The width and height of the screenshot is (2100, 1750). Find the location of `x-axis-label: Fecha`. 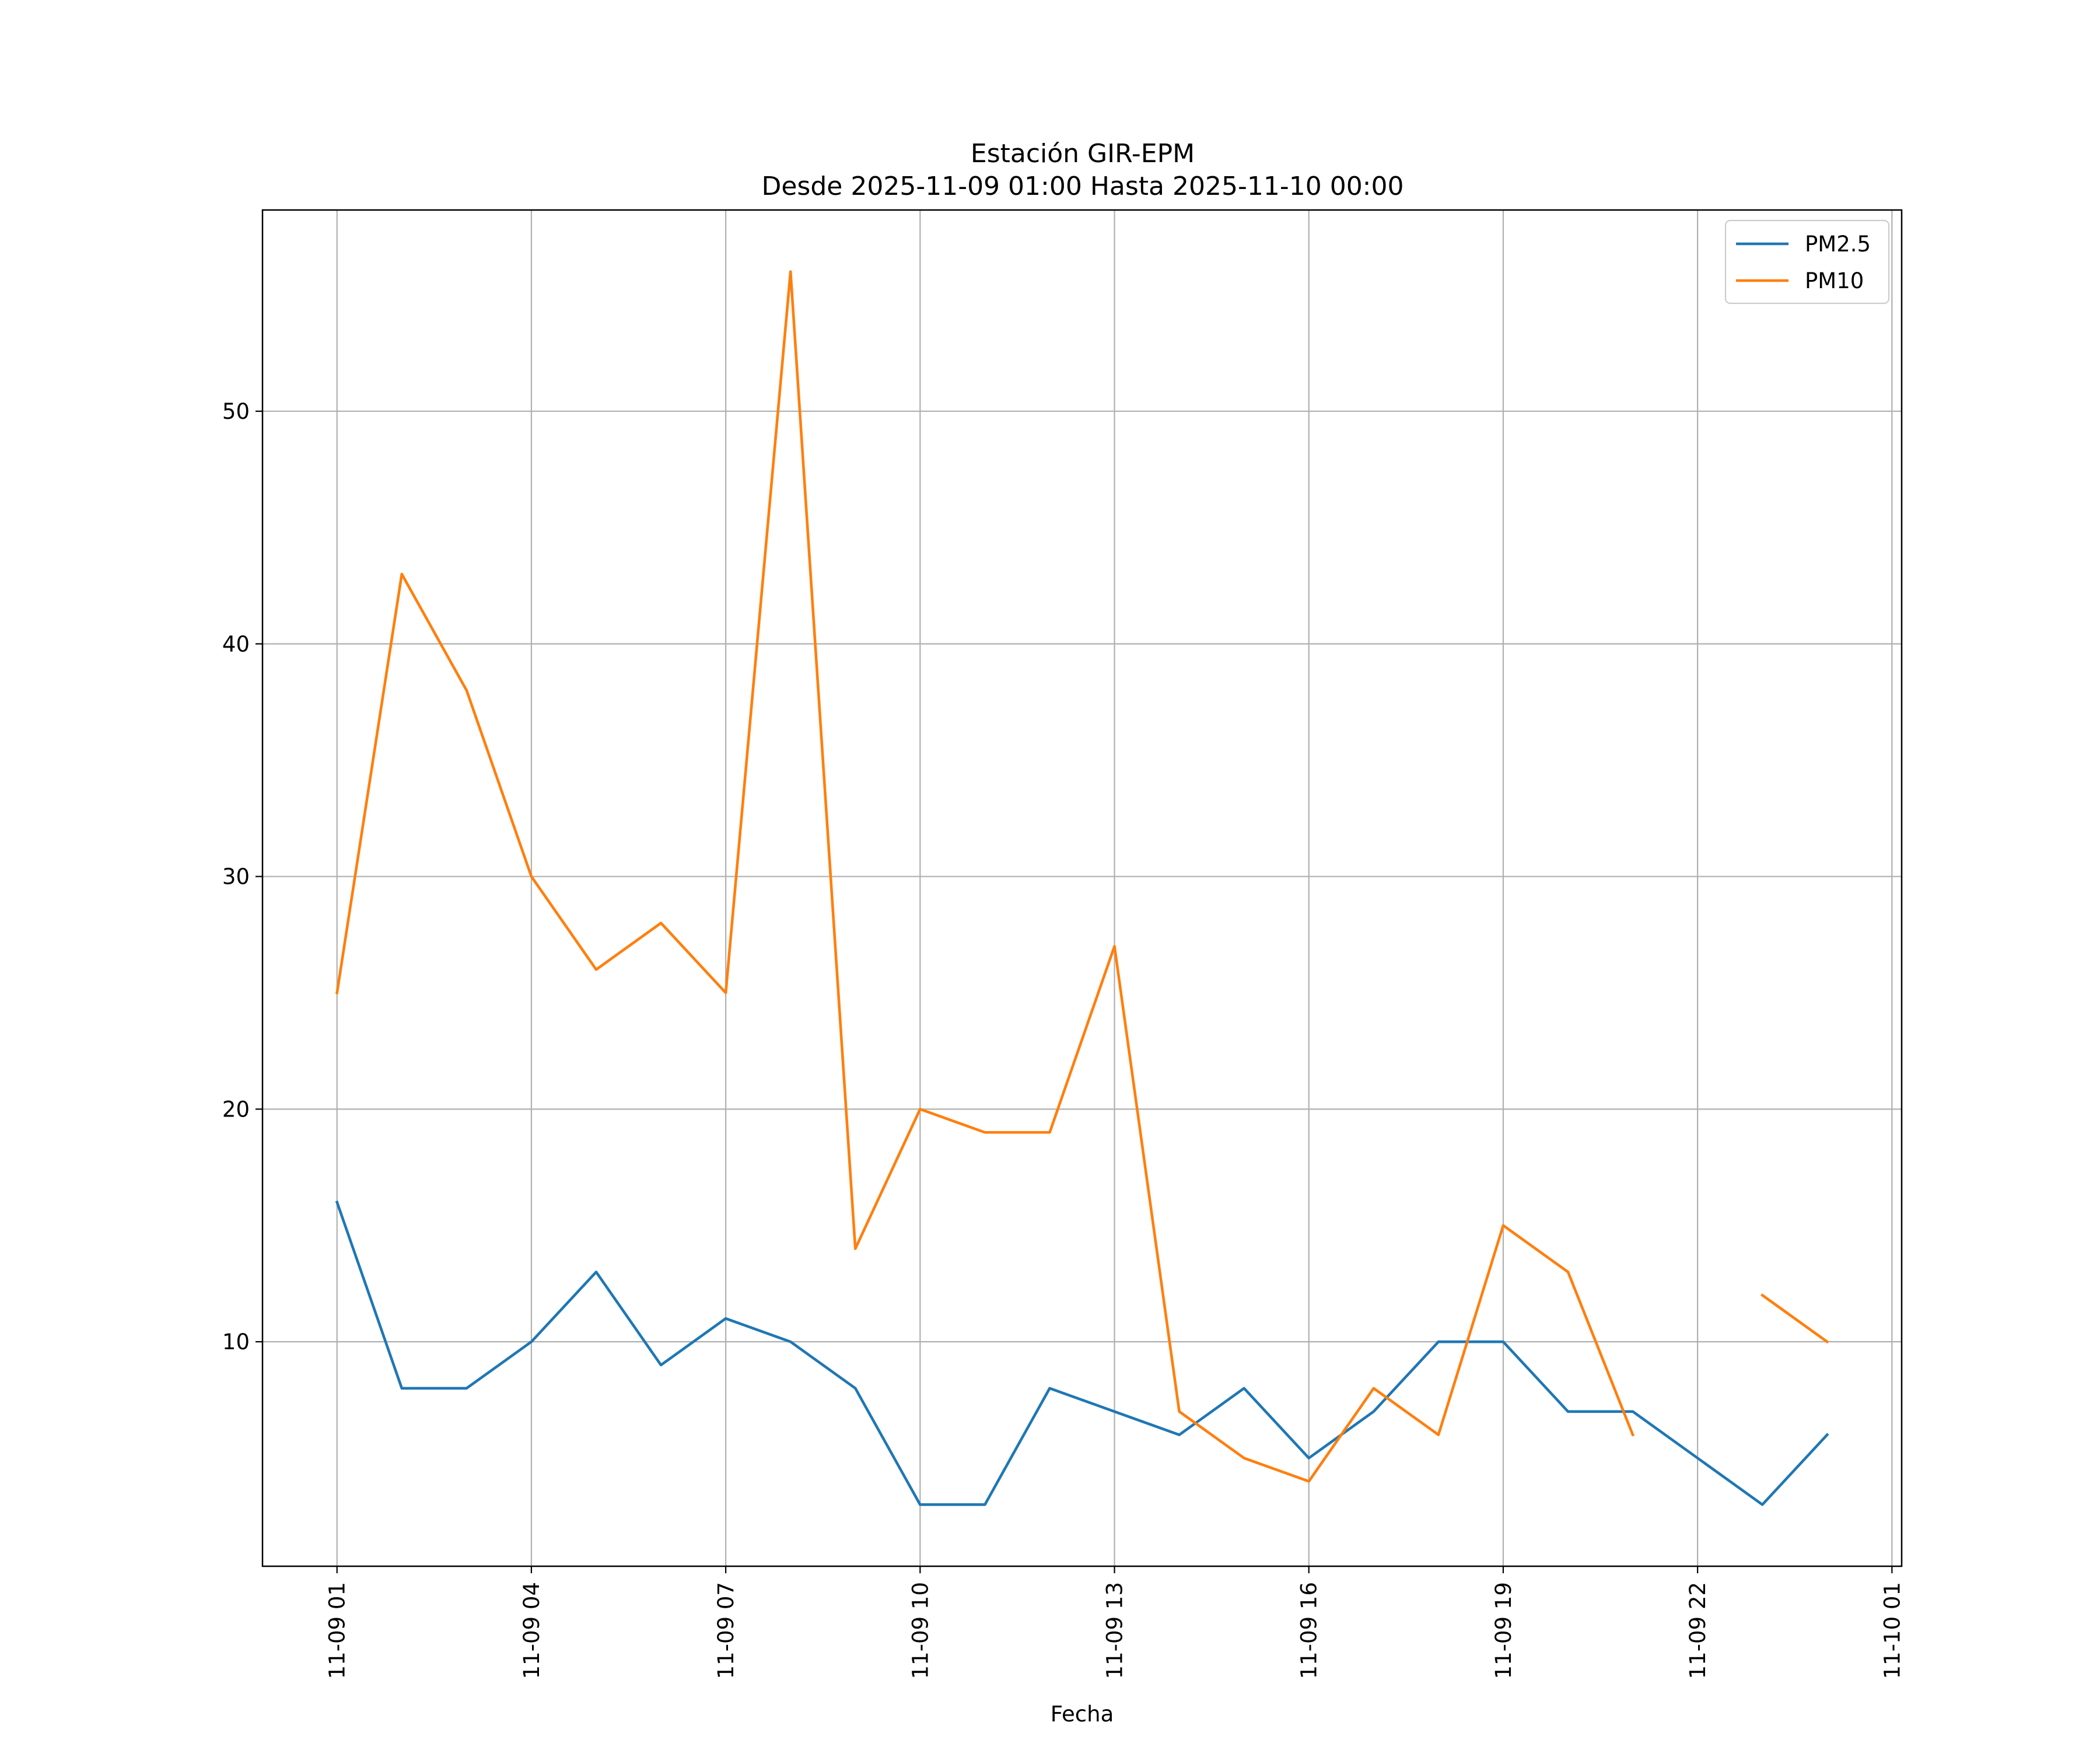

x-axis-label: Fecha is located at coordinates (1082, 1714).